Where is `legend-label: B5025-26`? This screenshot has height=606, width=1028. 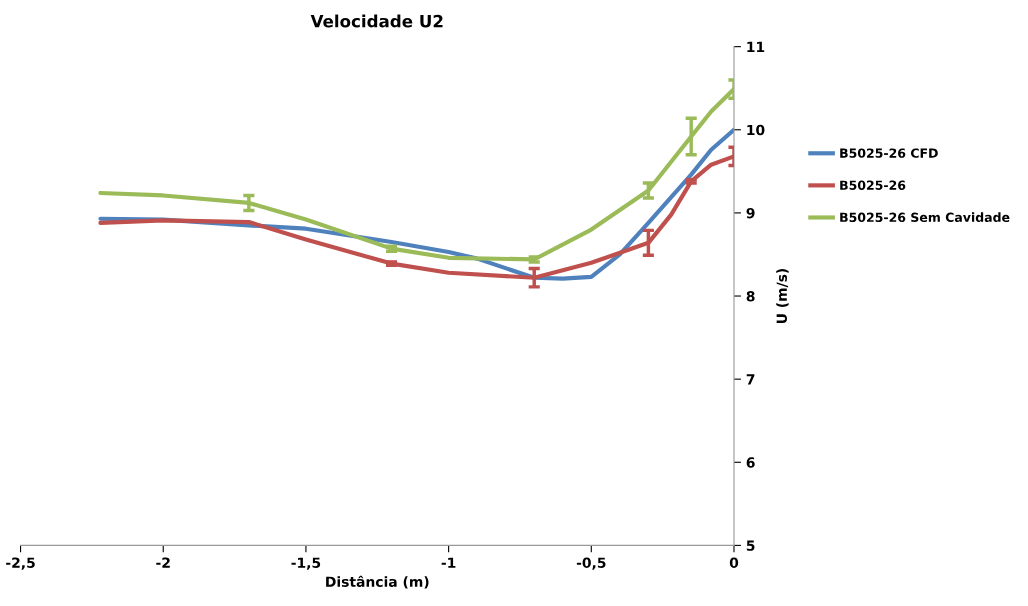
legend-label: B5025-26 is located at coordinates (873, 185).